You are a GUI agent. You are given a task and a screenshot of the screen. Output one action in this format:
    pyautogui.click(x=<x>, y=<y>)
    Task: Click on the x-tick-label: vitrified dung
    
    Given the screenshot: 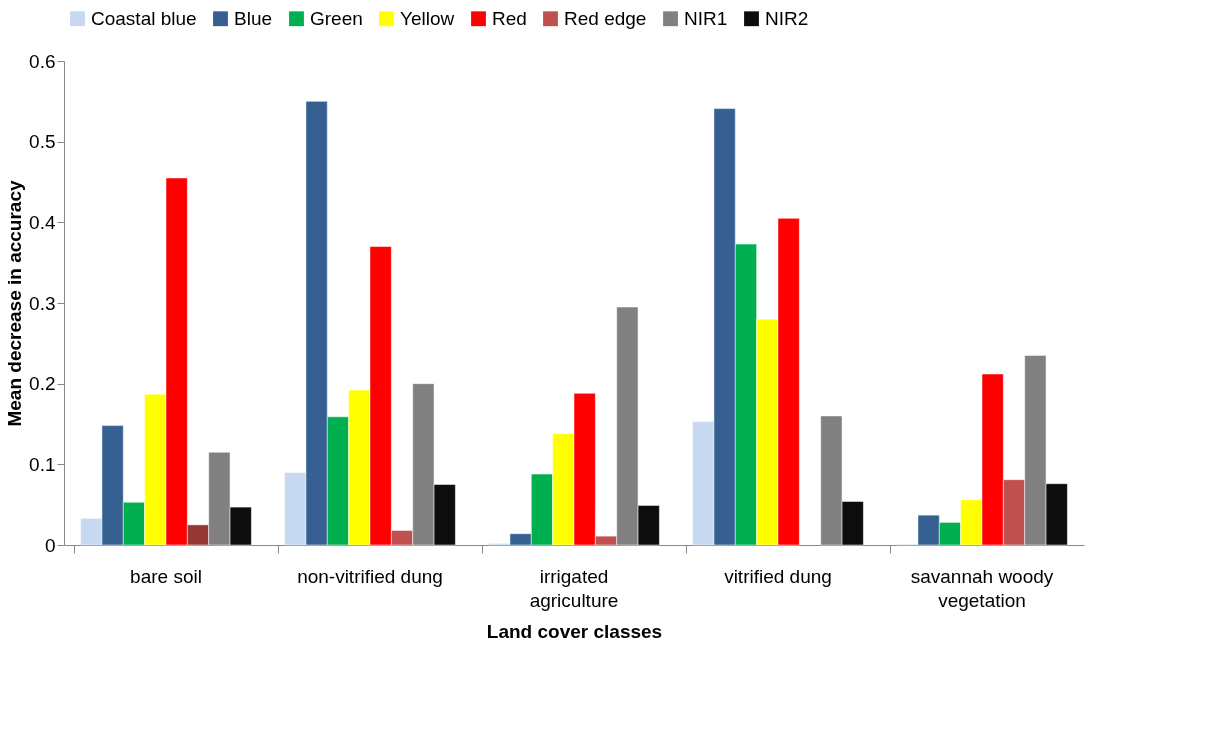 What is the action you would take?
    pyautogui.click(x=778, y=576)
    